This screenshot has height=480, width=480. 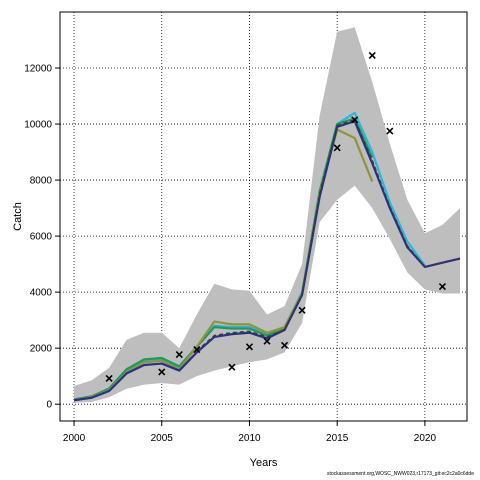 What do you see at coordinates (425, 438) in the screenshot?
I see `x-tick-label: 2020` at bounding box center [425, 438].